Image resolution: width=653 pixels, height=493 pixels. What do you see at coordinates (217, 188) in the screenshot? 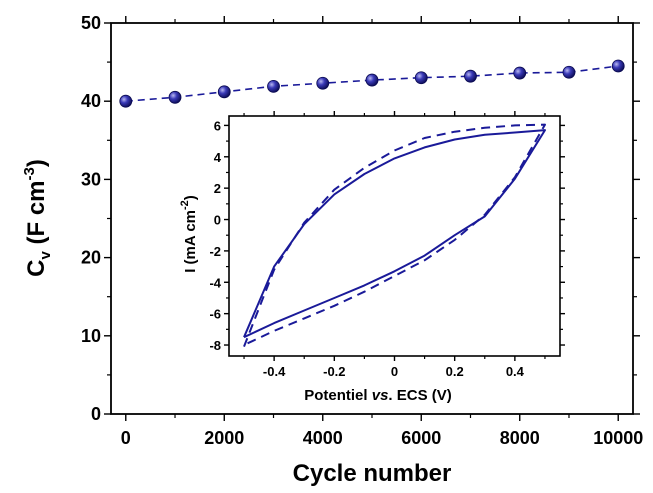
I see `inset-y-tick-label: 2` at bounding box center [217, 188].